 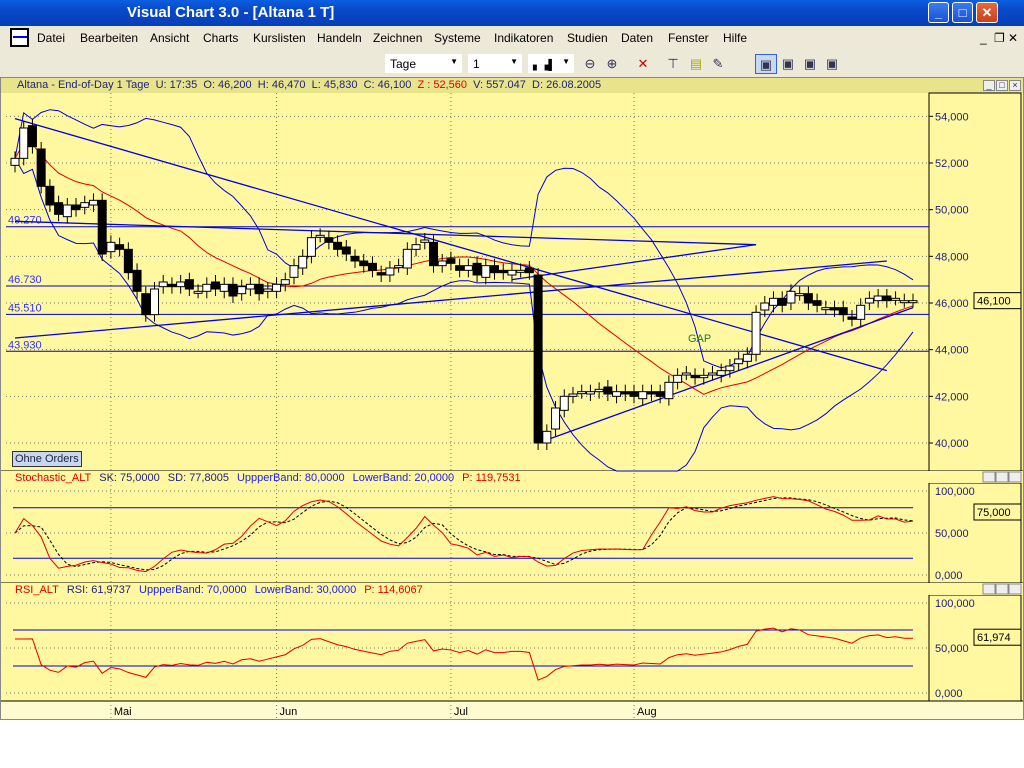 I want to click on mdi-minimize: _, so click(x=983, y=38).